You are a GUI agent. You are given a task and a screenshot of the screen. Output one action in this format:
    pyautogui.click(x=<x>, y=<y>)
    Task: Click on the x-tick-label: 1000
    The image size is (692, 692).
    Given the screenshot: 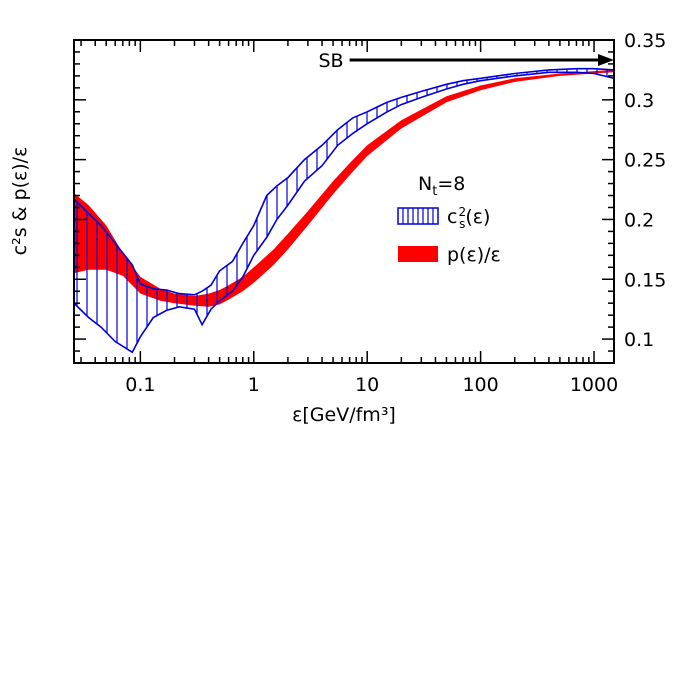 What is the action you would take?
    pyautogui.click(x=594, y=385)
    